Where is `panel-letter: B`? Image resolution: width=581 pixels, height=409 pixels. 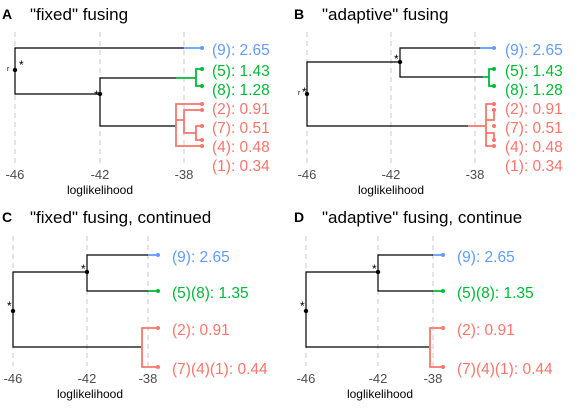 panel-letter: B is located at coordinates (299, 14).